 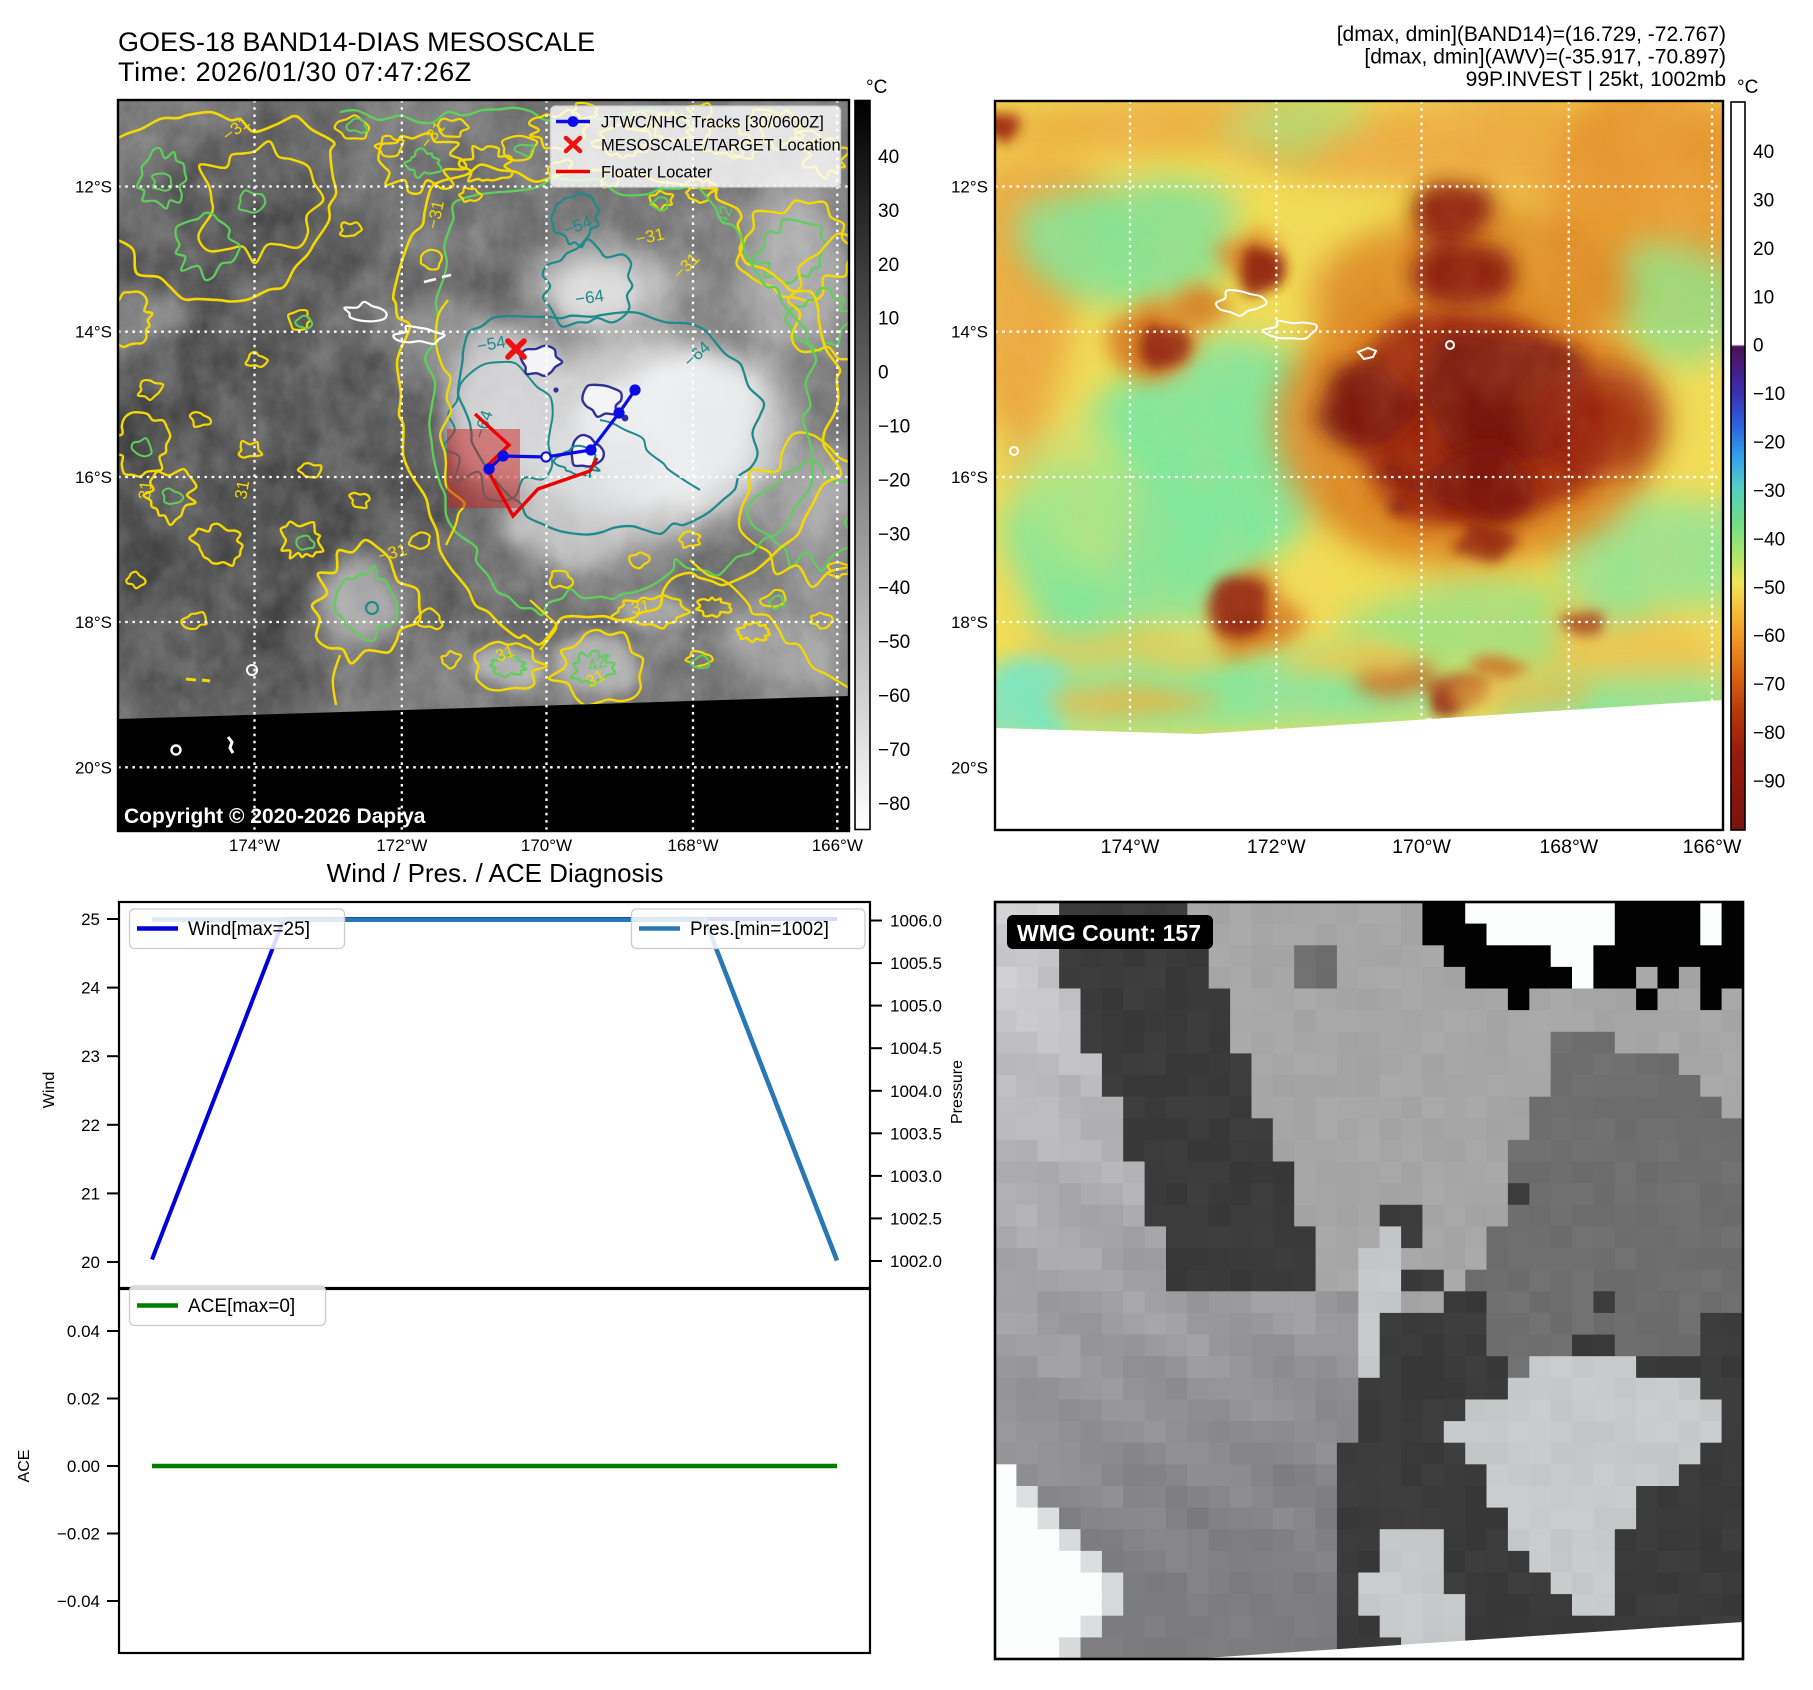 I want to click on svg-text: 1003.5, so click(x=916, y=1133).